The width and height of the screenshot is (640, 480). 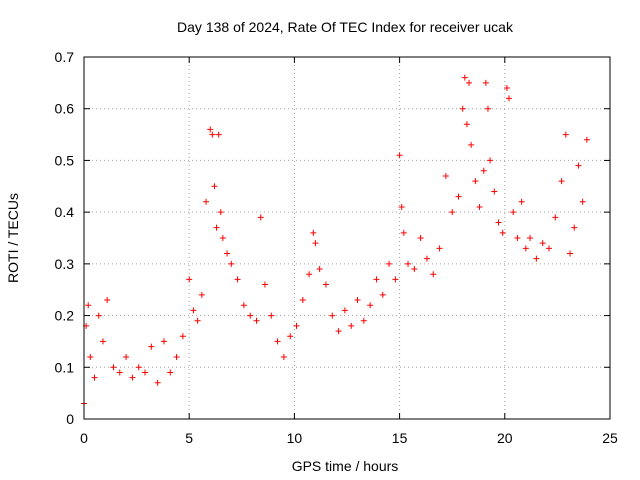 What do you see at coordinates (400, 438) in the screenshot?
I see `x-tick-label: 15` at bounding box center [400, 438].